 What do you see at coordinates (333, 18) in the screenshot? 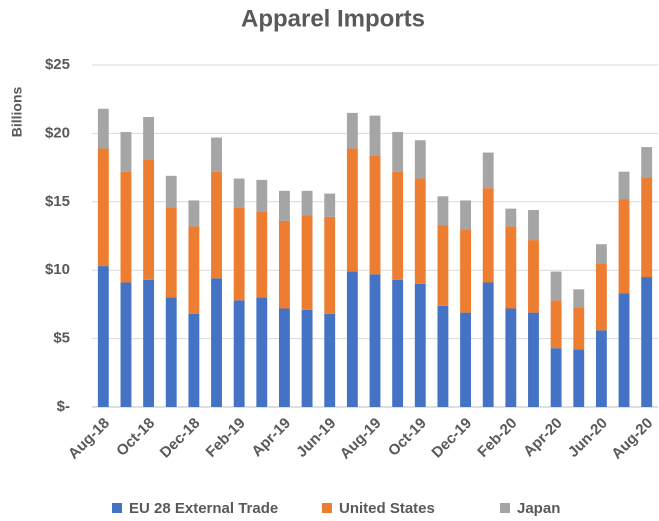
I see `chart-title: Apparel Imports` at bounding box center [333, 18].